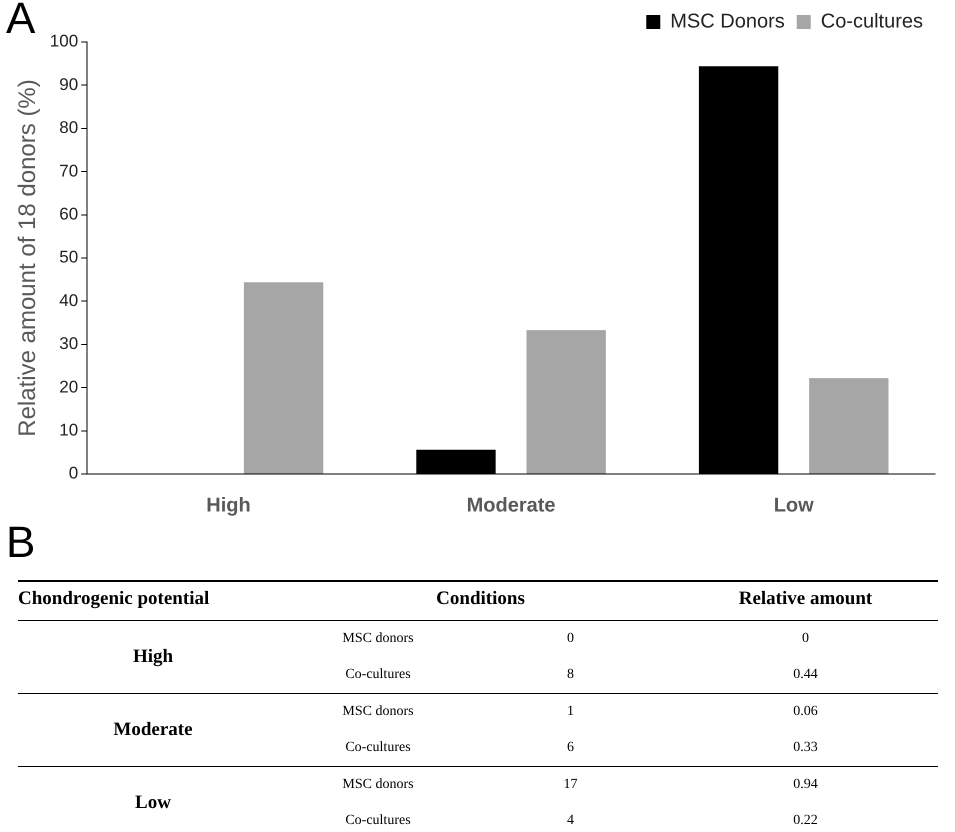 Image resolution: width=955 pixels, height=832 pixels. I want to click on y-tick-label: 70, so click(68, 170).